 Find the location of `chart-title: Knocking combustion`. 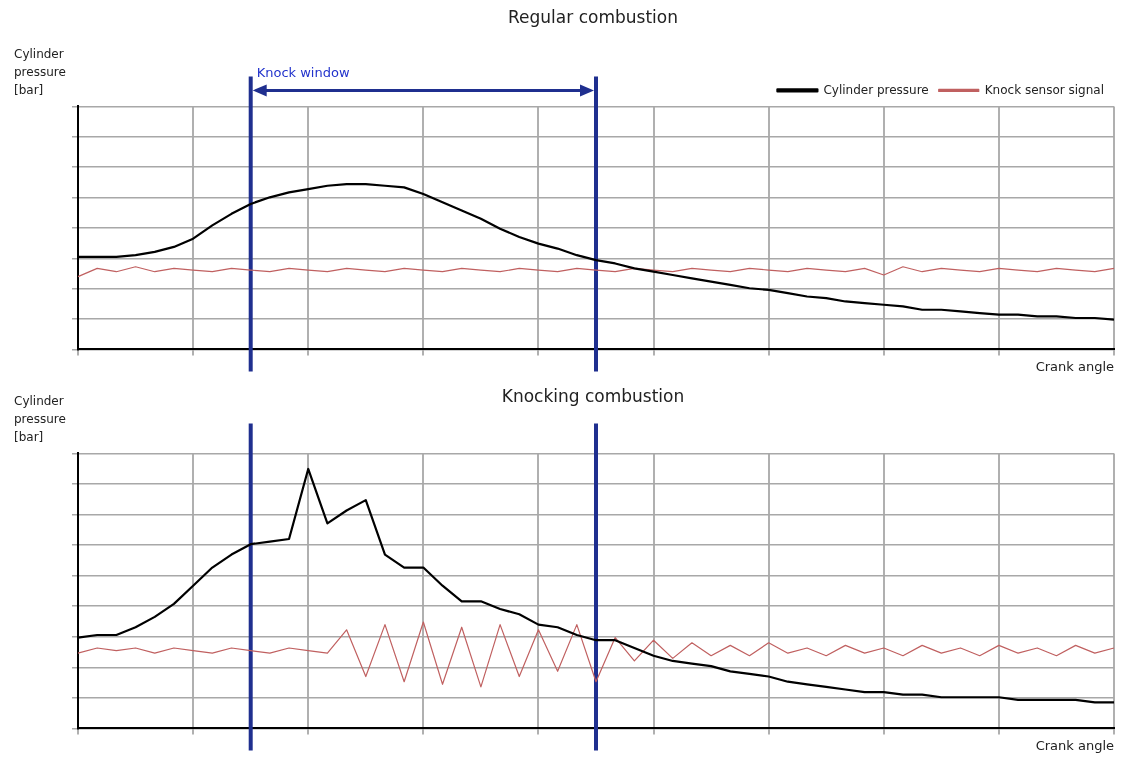

chart-title: Knocking combustion is located at coordinates (593, 395).